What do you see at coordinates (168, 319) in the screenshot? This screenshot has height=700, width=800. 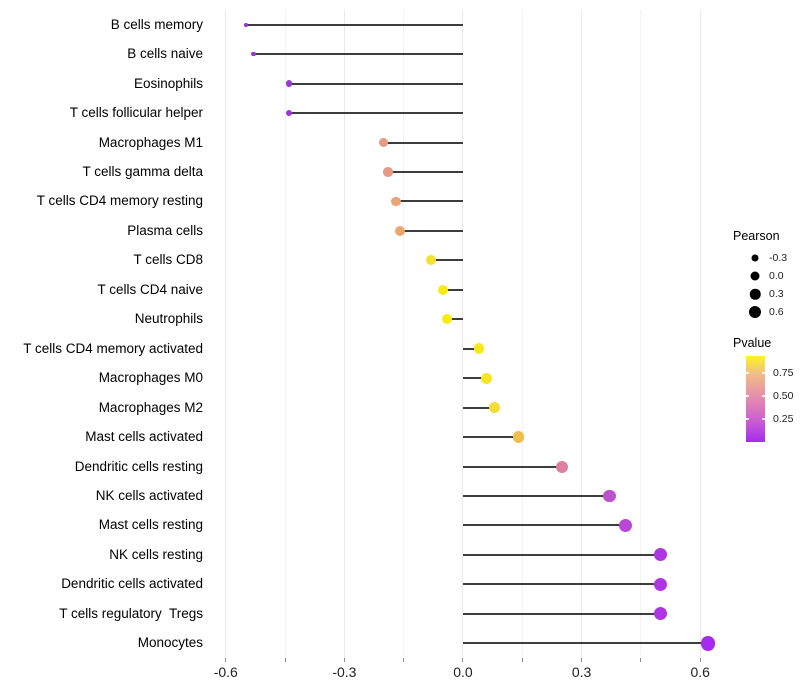 I see `category-label: Neutrophils` at bounding box center [168, 319].